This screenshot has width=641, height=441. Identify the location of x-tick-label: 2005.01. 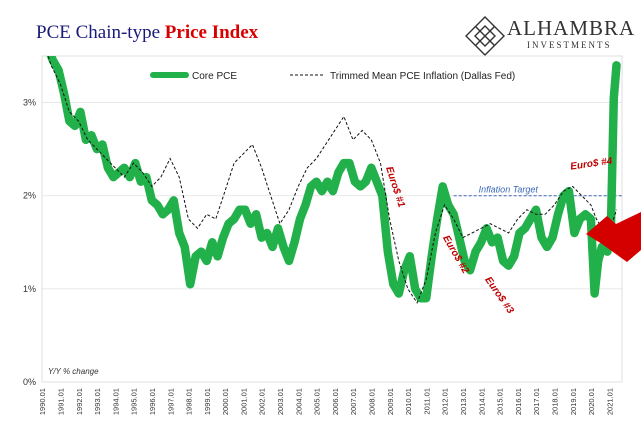
(317, 401).